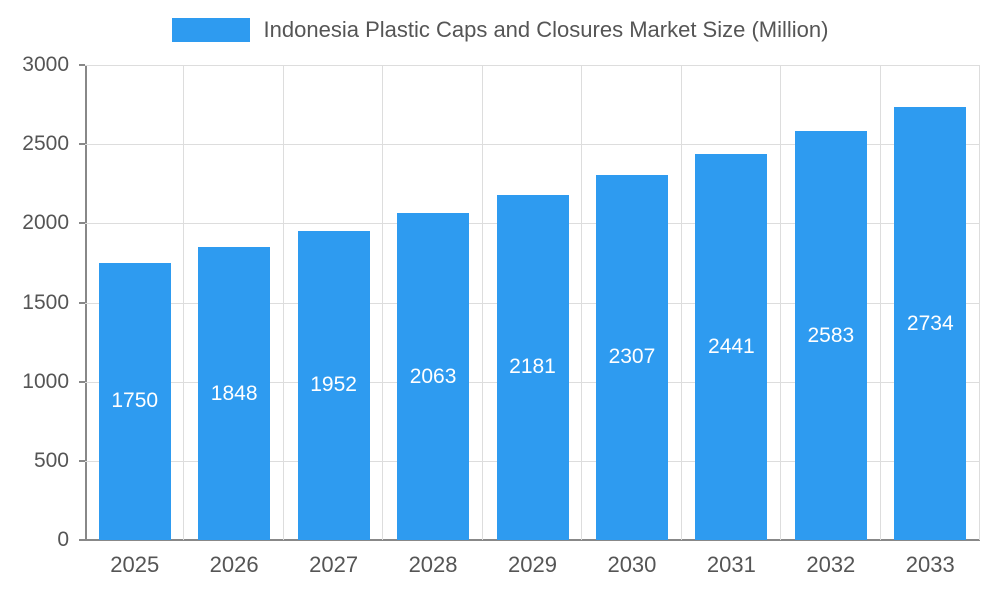 The image size is (1000, 600). I want to click on x-axis-labels: 2025 2026 2027 2028 2029 2030 2031 2032 2033, so click(532, 567).